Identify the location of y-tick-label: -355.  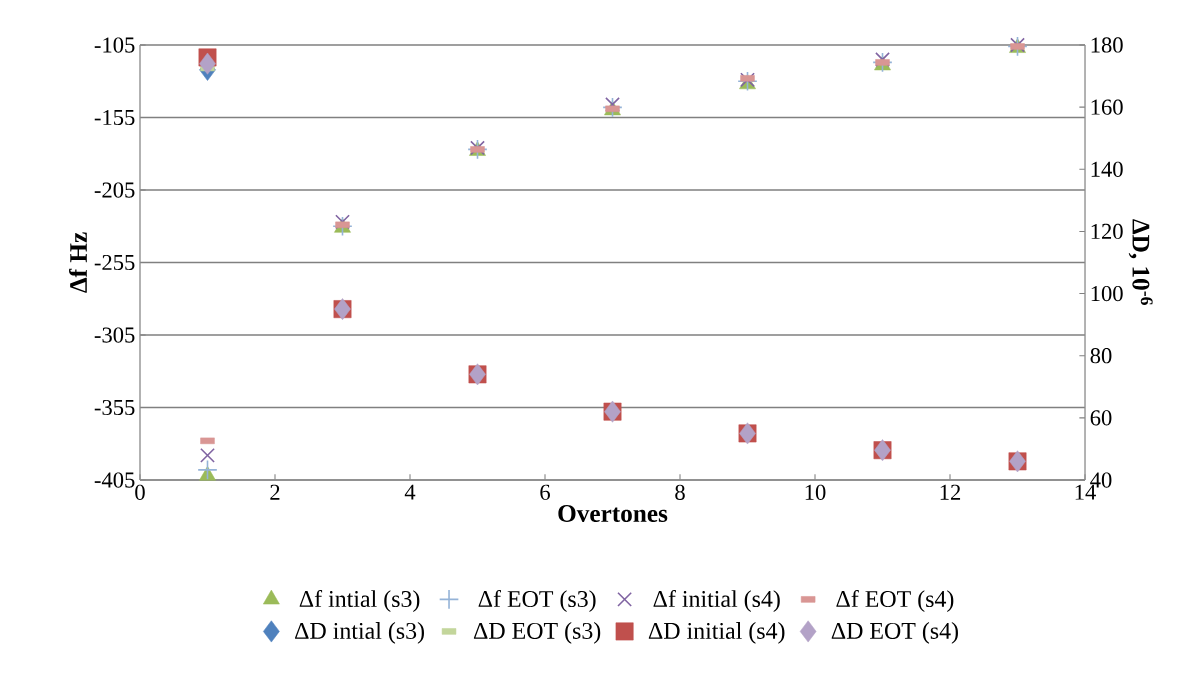
(114, 407).